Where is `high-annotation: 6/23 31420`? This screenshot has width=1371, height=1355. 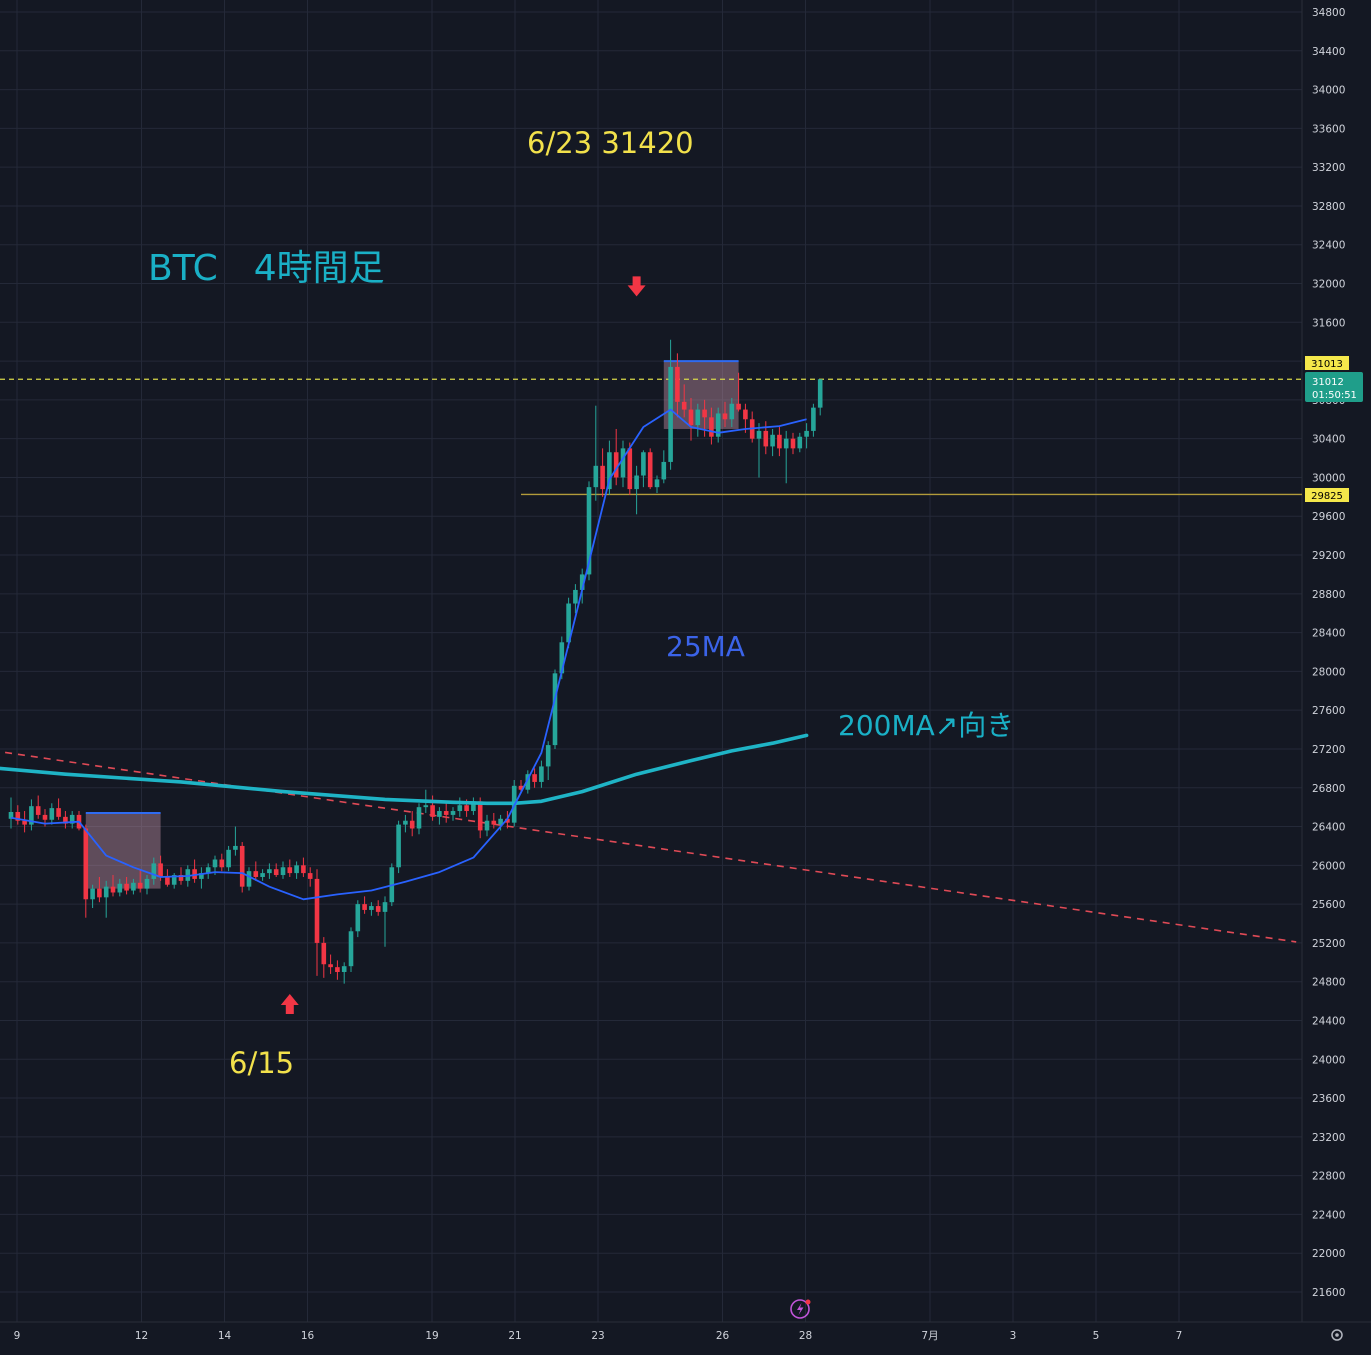
high-annotation: 6/23 31420 is located at coordinates (610, 143).